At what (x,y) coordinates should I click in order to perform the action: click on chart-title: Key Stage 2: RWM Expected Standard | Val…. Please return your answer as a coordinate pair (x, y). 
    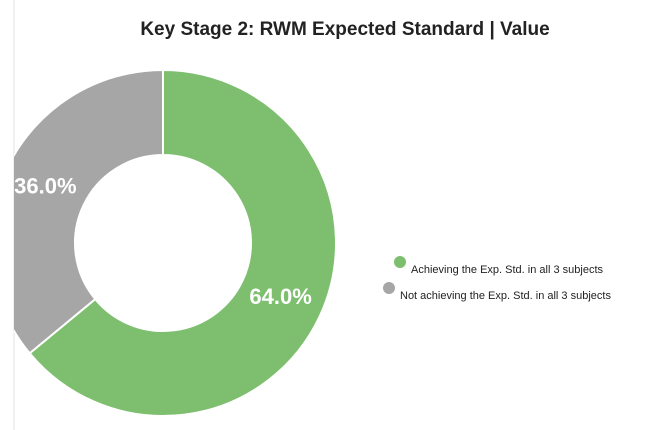
    Looking at the image, I should click on (344, 29).